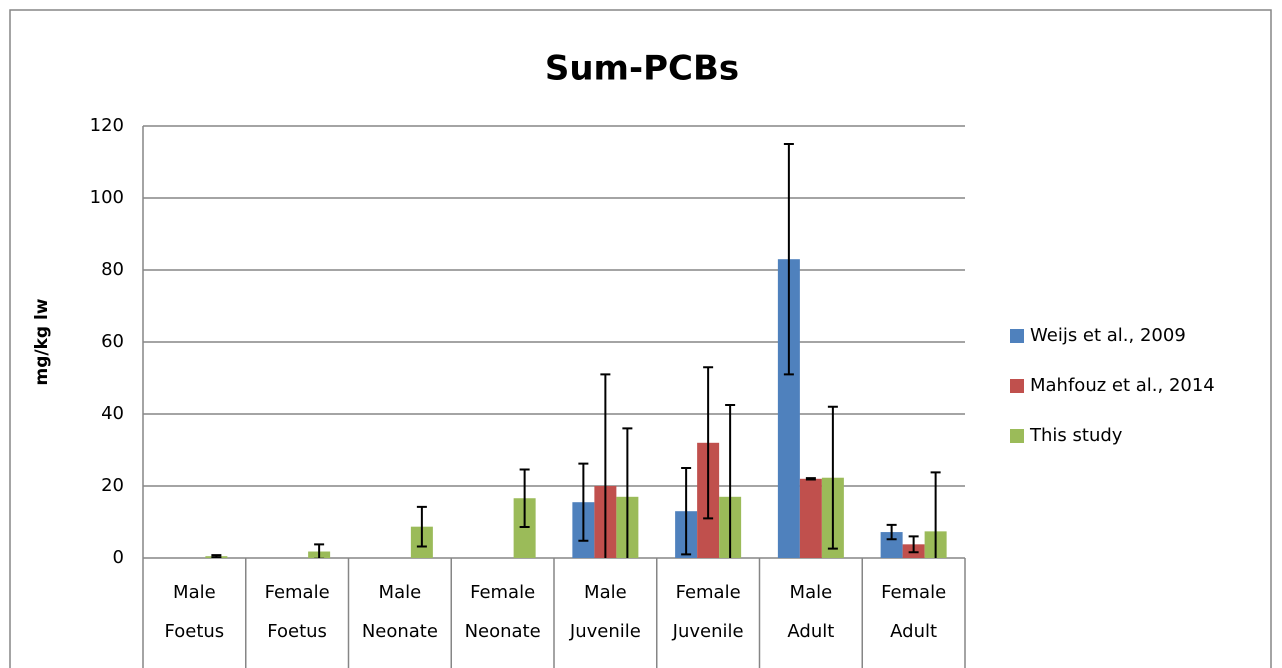 This screenshot has width=1282, height=668. Describe the element at coordinates (112, 269) in the screenshot. I see `y-tick-label: 80` at that location.